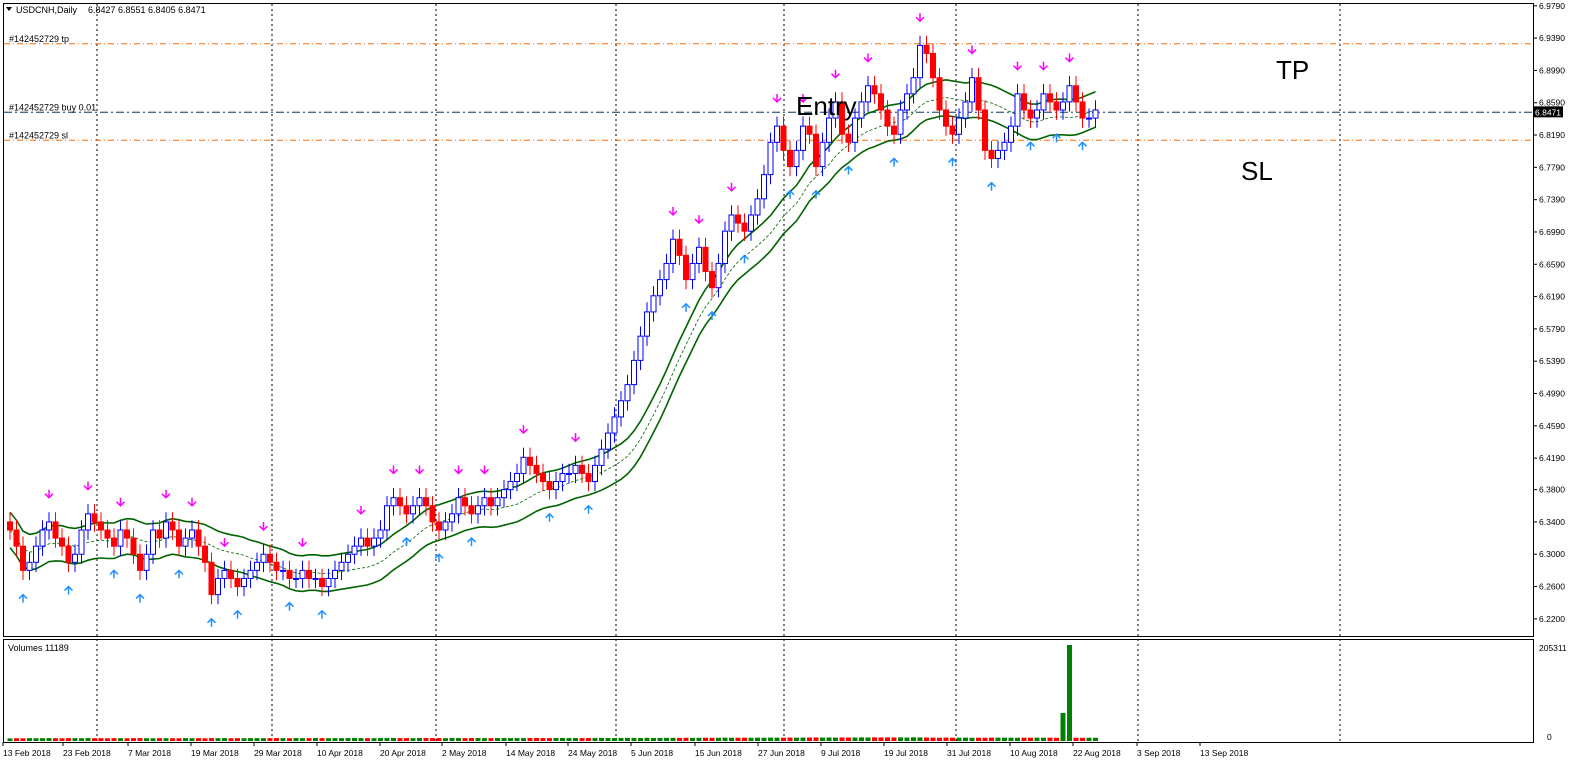 This screenshot has width=1593, height=781. What do you see at coordinates (1548, 112) in the screenshot?
I see `current-price-tag` at bounding box center [1548, 112].